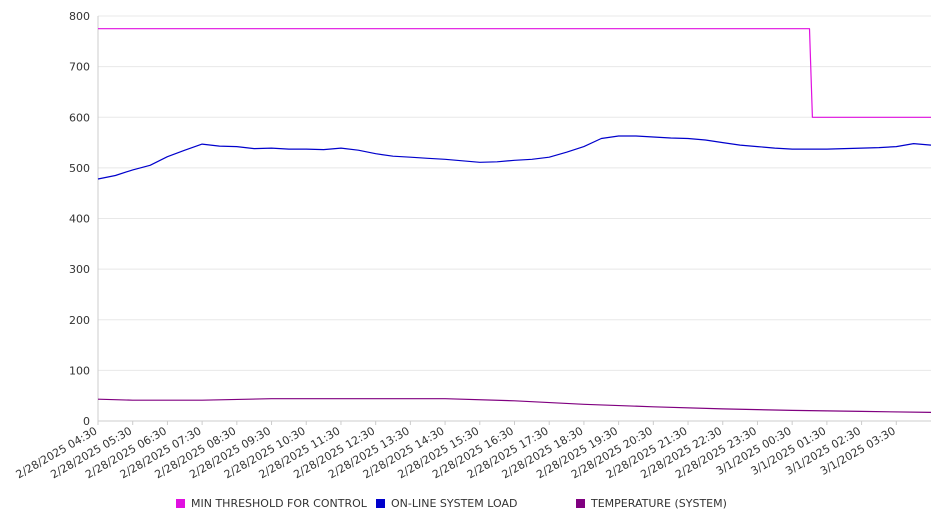  What do you see at coordinates (79, 117) in the screenshot?
I see `y-tick-label: 600` at bounding box center [79, 117].